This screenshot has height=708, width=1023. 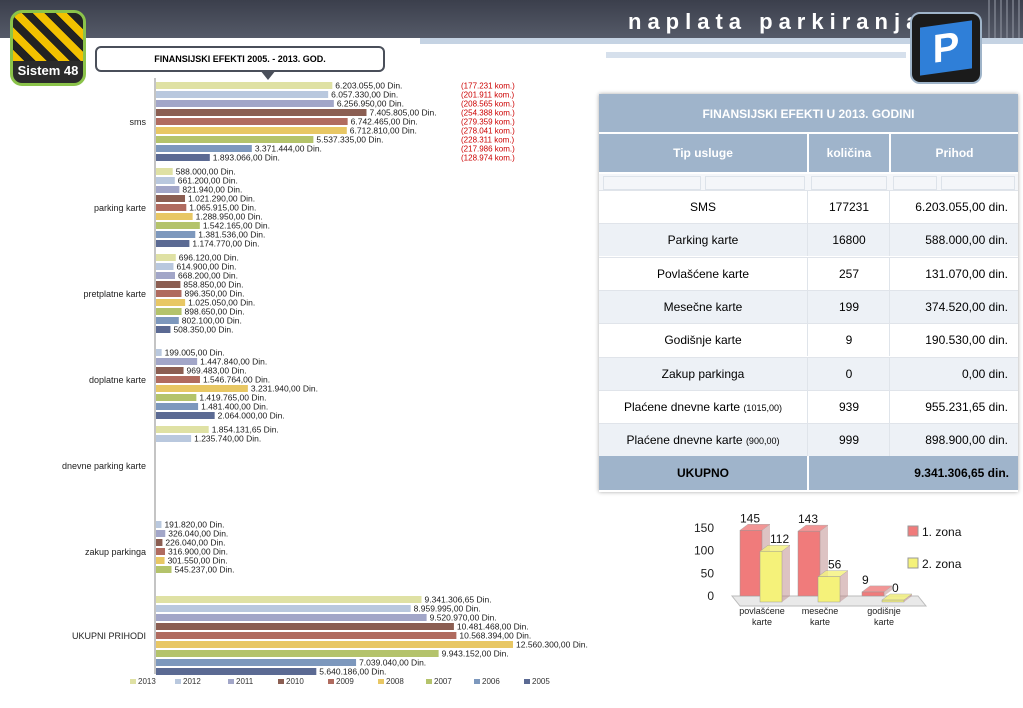 What do you see at coordinates (849, 406) in the screenshot?
I see `cell-quantity: 939` at bounding box center [849, 406].